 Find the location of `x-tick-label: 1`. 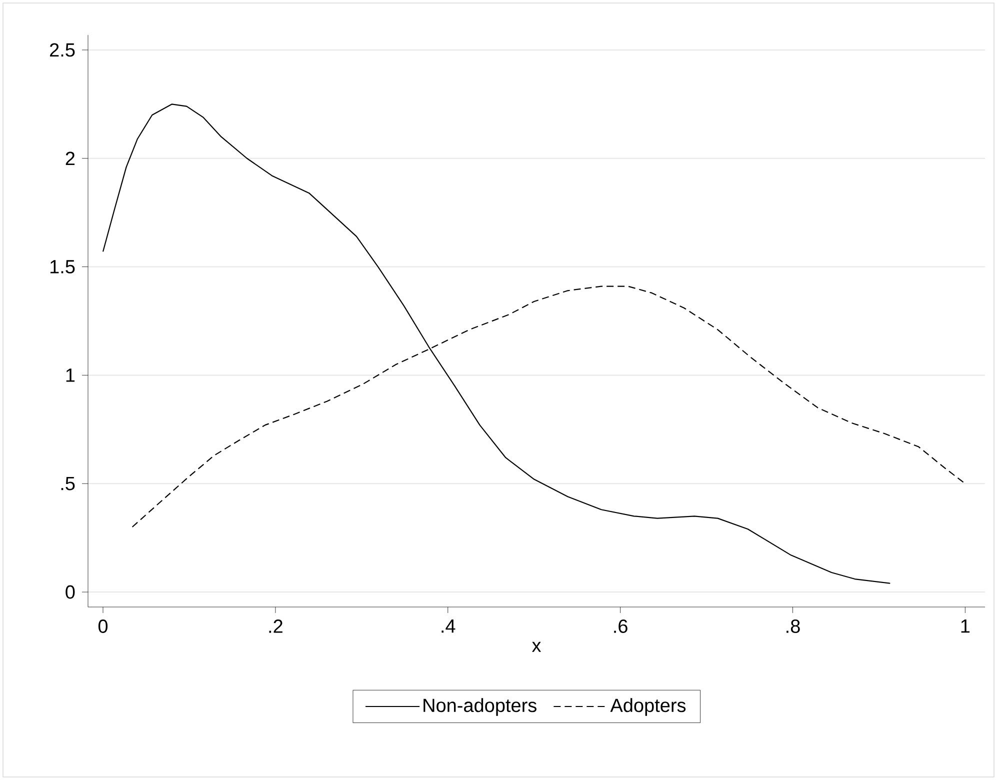

x-tick-label: 1 is located at coordinates (965, 626).